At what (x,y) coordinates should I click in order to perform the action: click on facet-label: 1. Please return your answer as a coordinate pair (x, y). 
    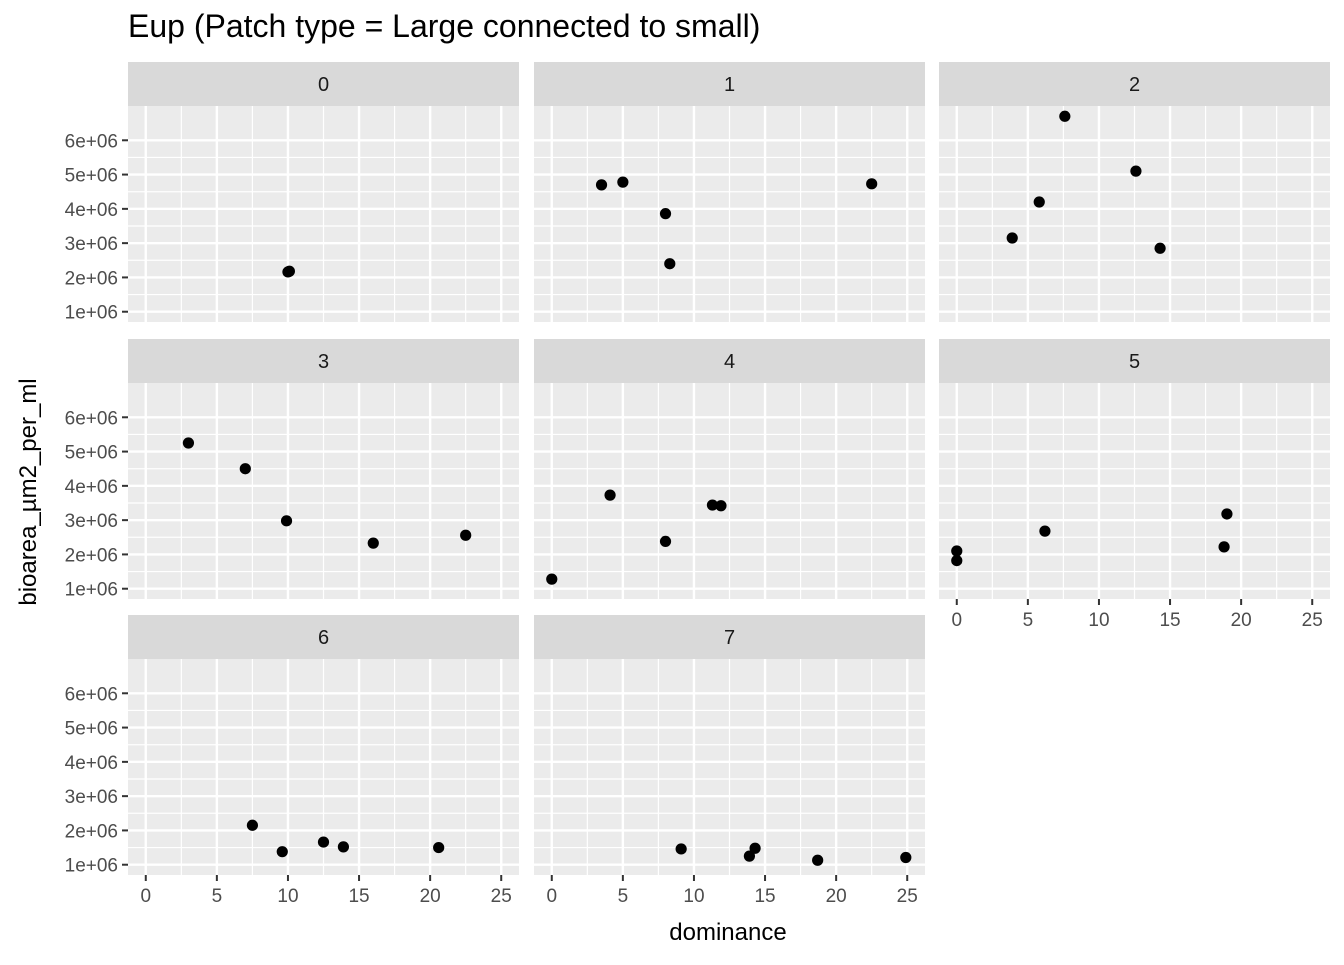
    Looking at the image, I should click on (729, 85).